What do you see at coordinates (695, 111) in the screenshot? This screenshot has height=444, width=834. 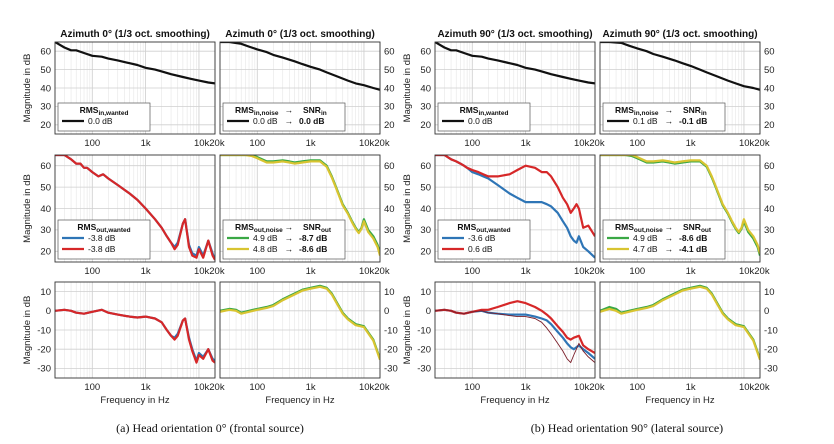 I see `legend-title-2: SNRin` at bounding box center [695, 111].